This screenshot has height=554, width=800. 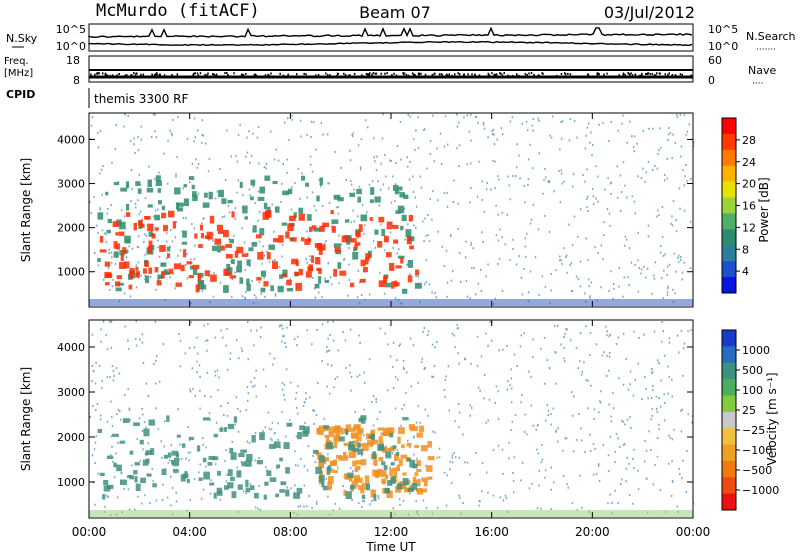 What do you see at coordinates (290, 532) in the screenshot?
I see `x-tick-label: 08:00` at bounding box center [290, 532].